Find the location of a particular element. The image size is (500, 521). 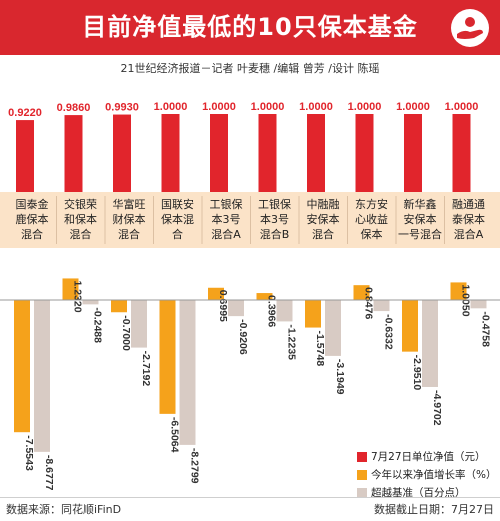

category-label: 混合B is located at coordinates (275, 234).